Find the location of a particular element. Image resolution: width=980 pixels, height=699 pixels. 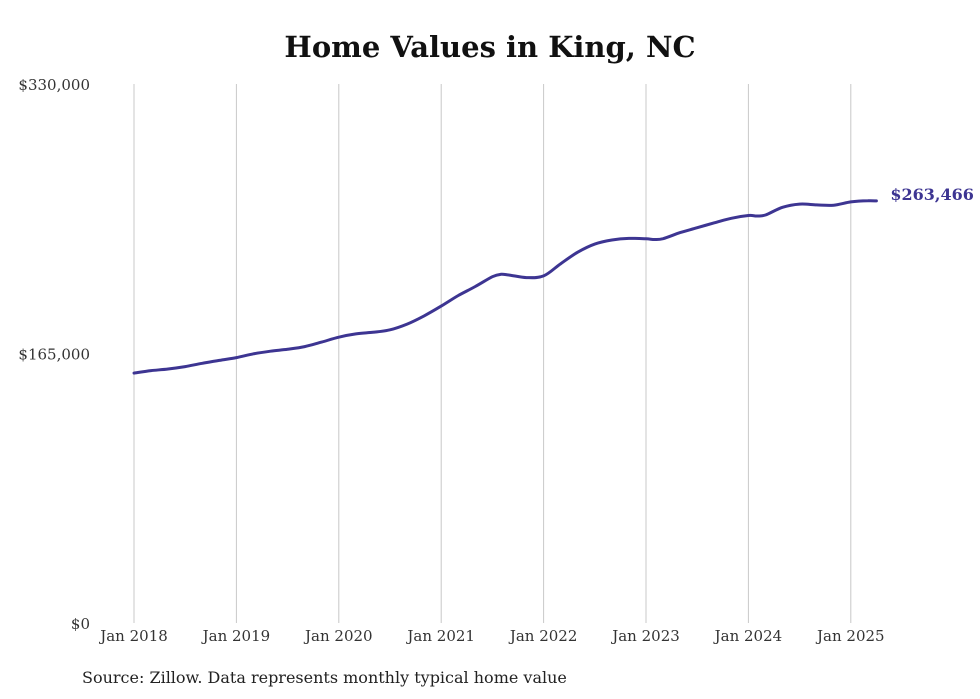

y-axis-tick-labels: $0 $165,000 $330,000 is located at coordinates (54, 354).